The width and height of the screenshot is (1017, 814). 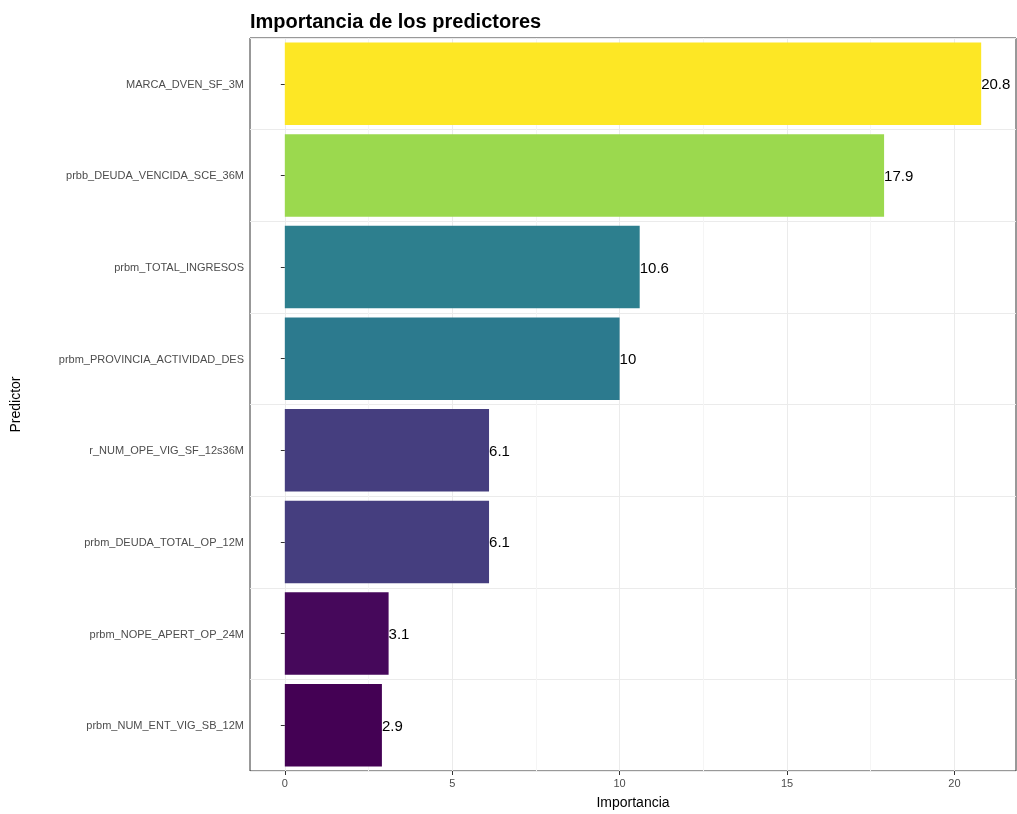 What do you see at coordinates (633, 802) in the screenshot?
I see `x-axis-title: Importancia` at bounding box center [633, 802].